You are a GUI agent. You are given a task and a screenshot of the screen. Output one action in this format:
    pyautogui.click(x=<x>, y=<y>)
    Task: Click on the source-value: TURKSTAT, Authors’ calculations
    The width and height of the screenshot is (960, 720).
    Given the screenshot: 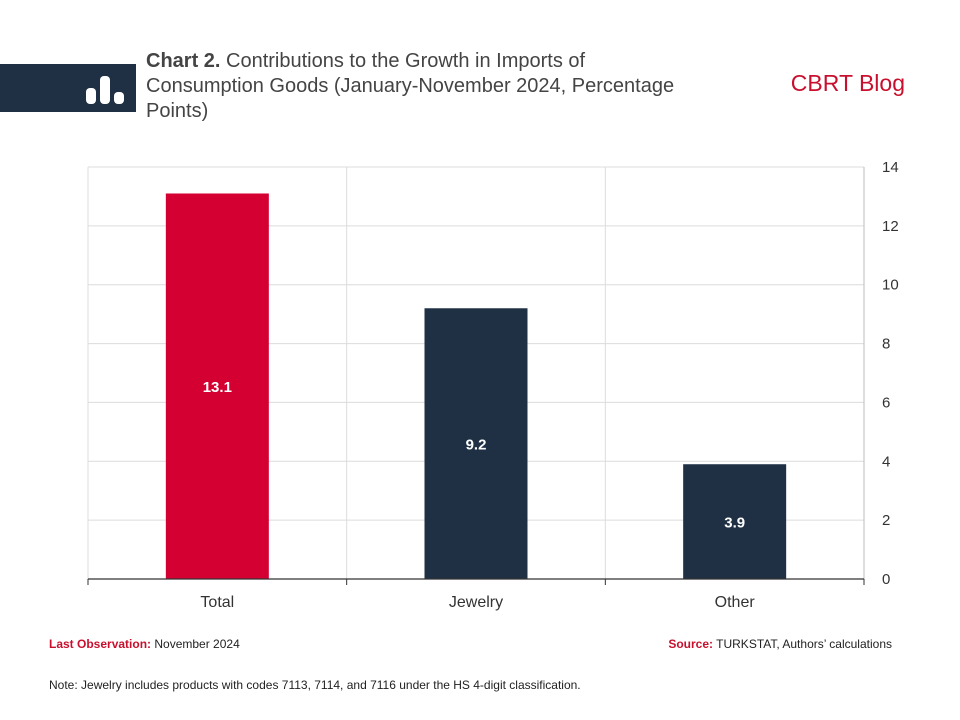 What is the action you would take?
    pyautogui.click(x=802, y=644)
    